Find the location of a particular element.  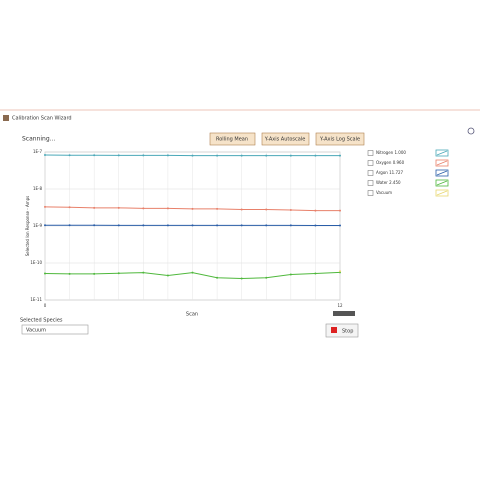

zoom-controls is located at coordinates (344, 313).